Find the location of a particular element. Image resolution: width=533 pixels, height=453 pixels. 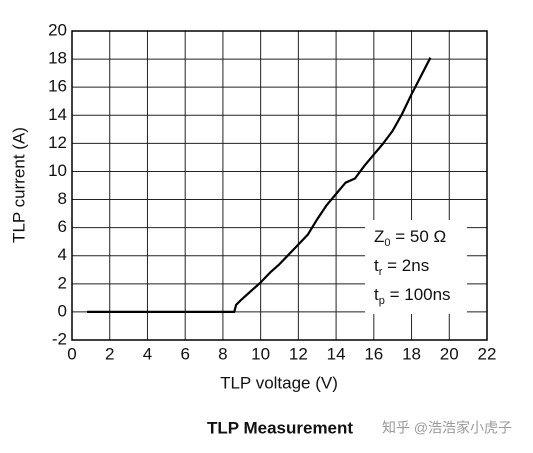

annotation-rest: = 100ns is located at coordinates (418, 294).